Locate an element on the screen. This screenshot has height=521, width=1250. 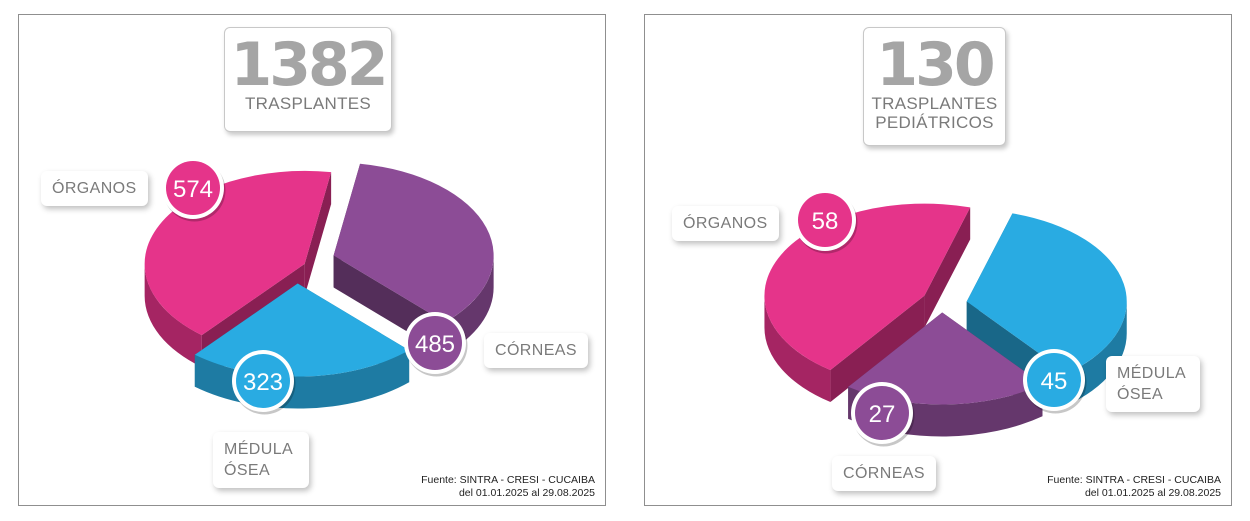
pie-slice-medula is located at coordinates (302, 346).